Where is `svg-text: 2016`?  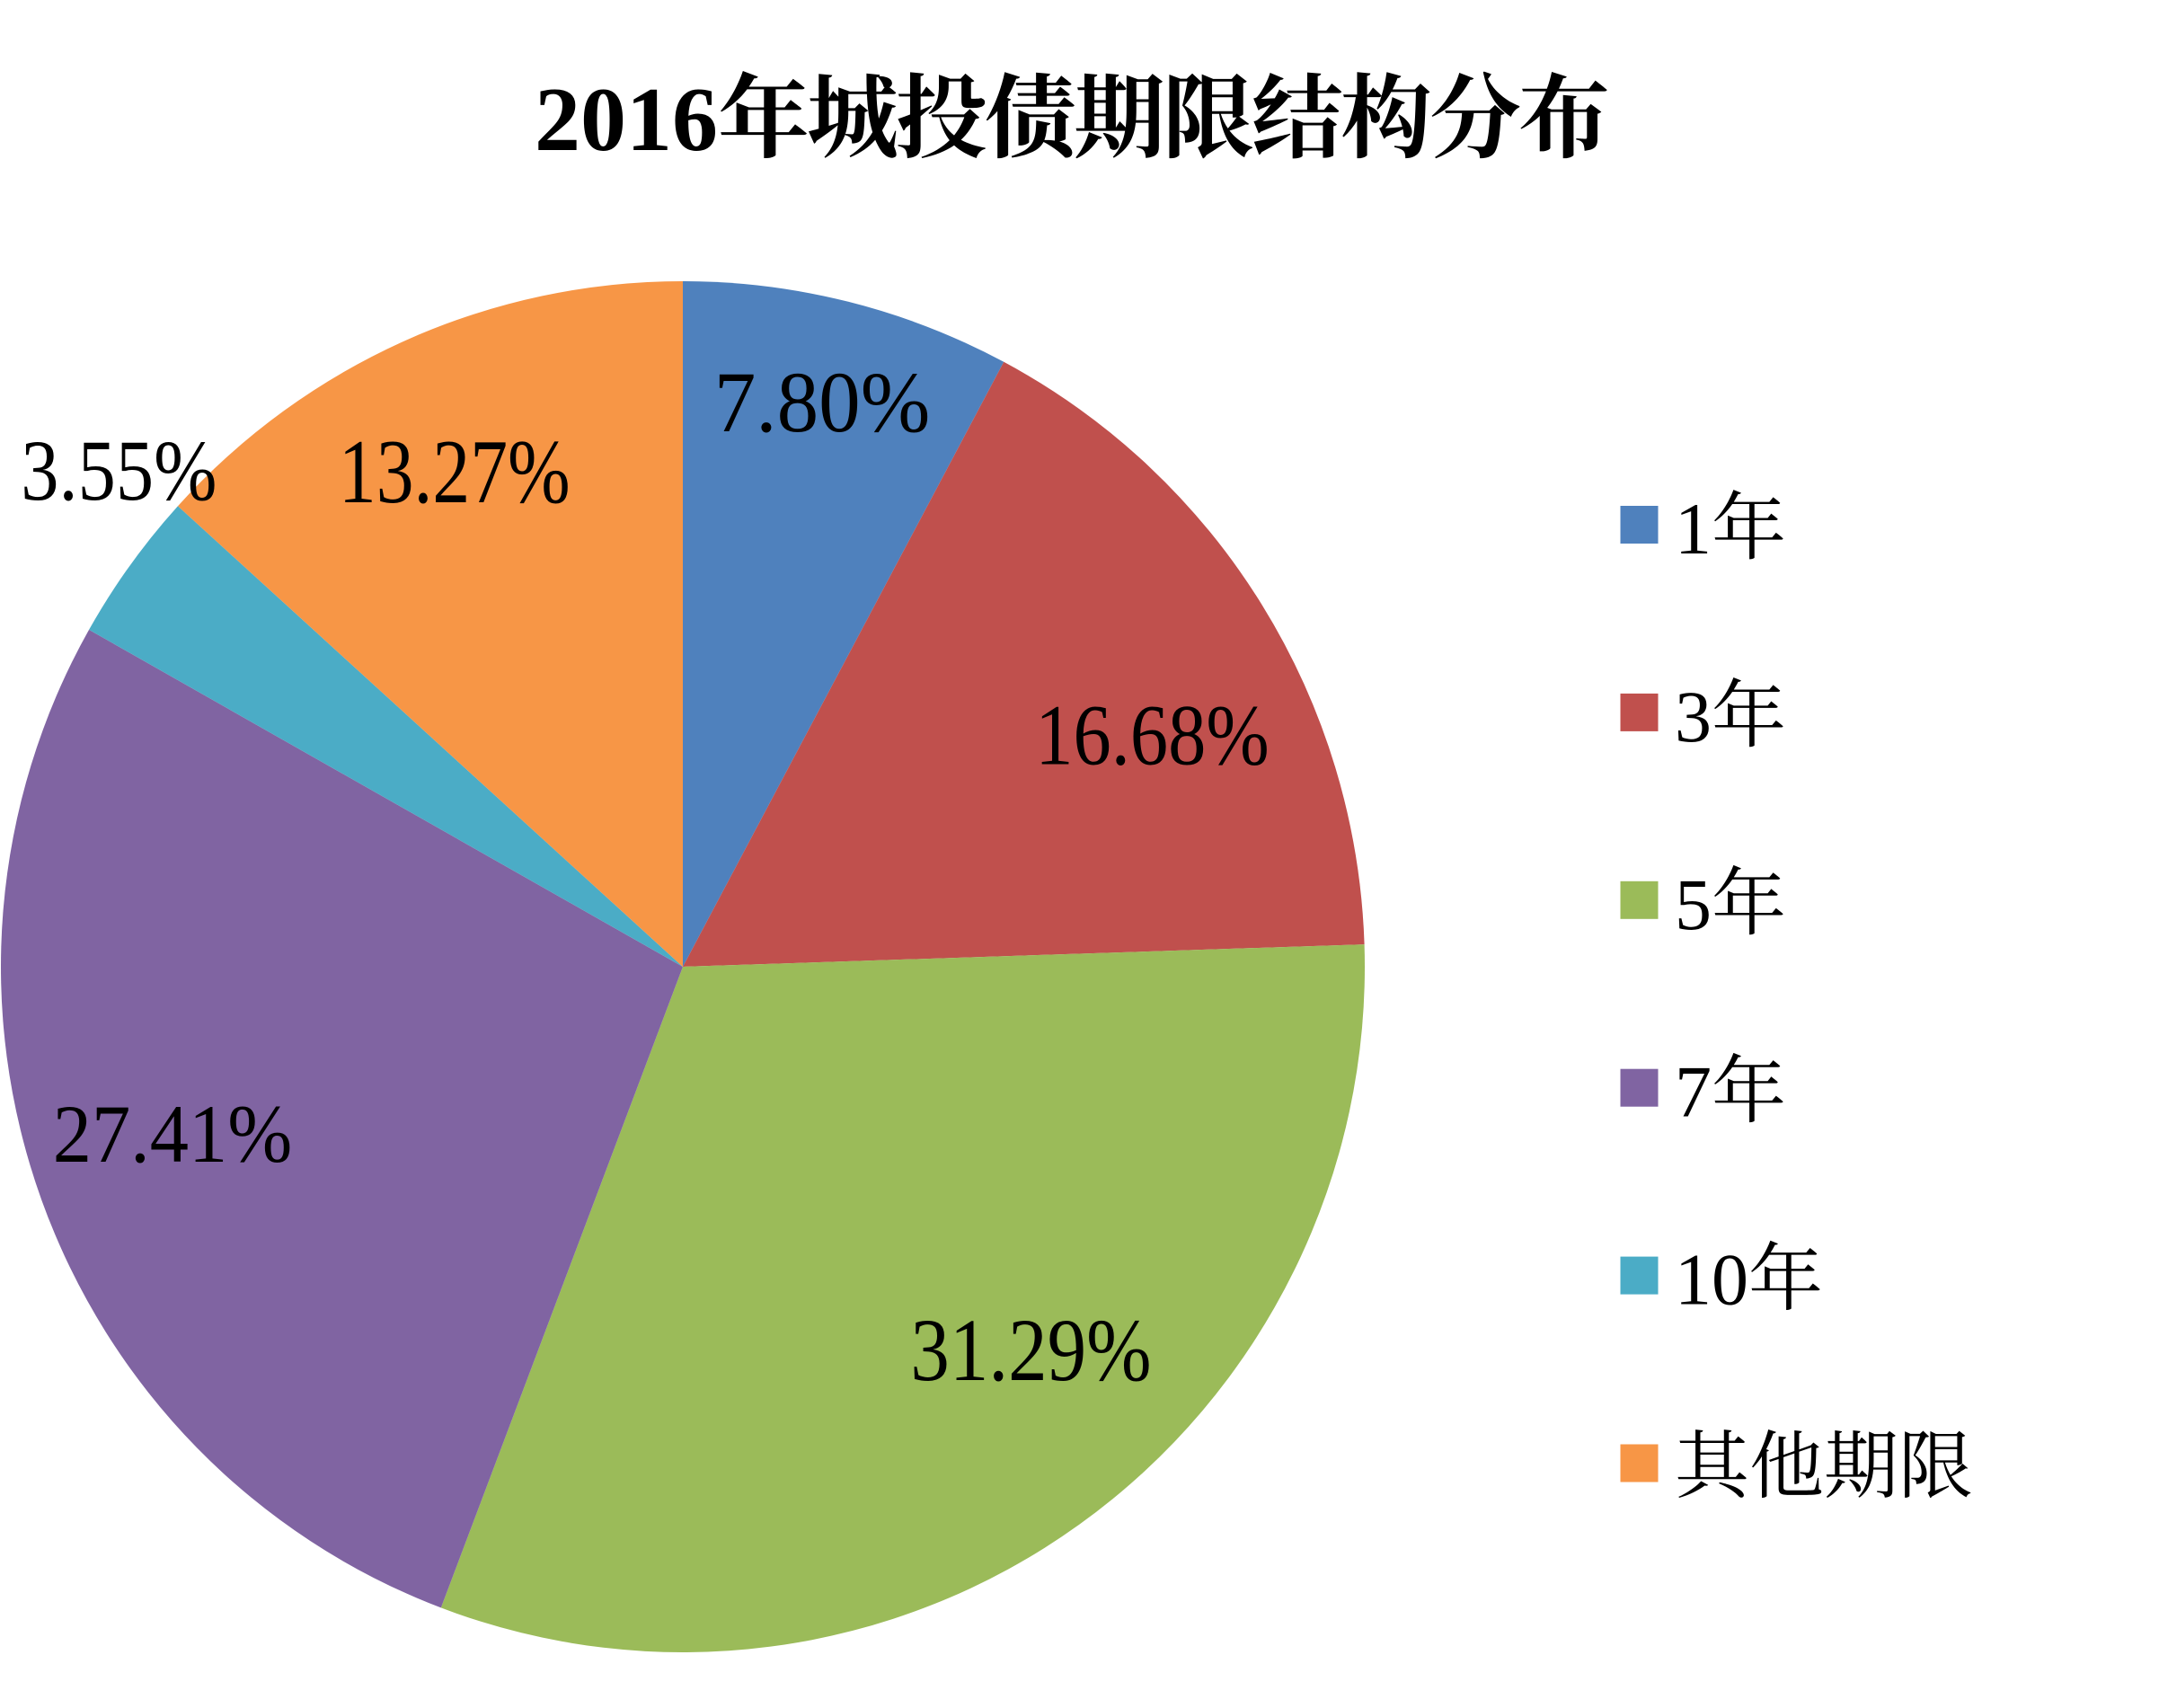
svg-text: 2016 is located at coordinates (626, 120).